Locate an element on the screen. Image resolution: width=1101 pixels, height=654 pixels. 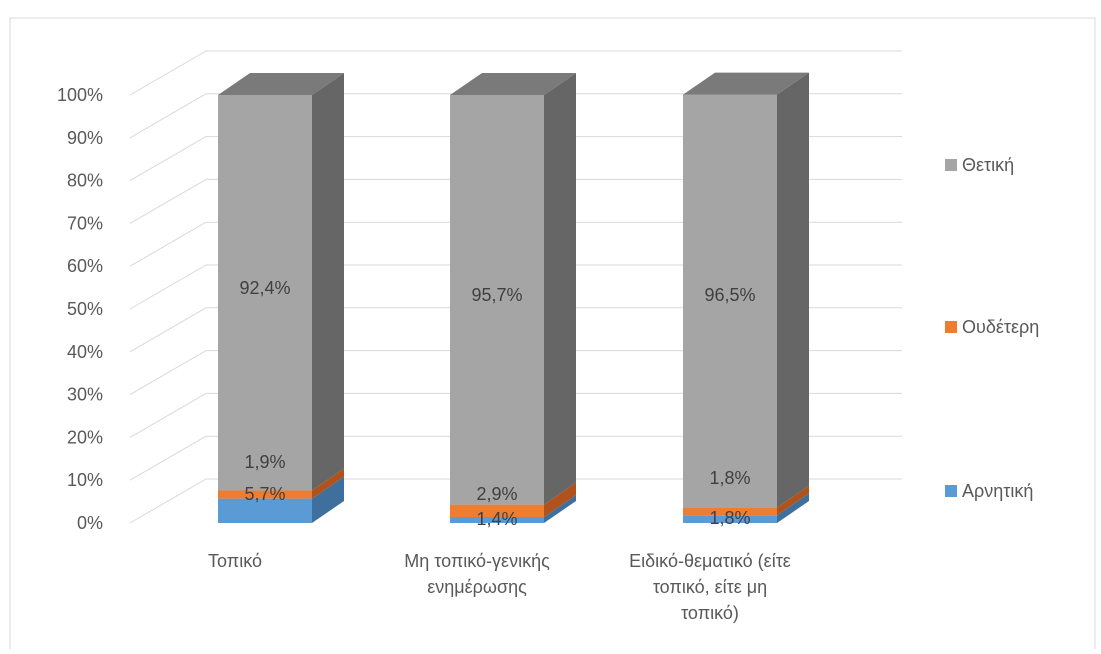
data-label: 1,4% is located at coordinates (496, 519).